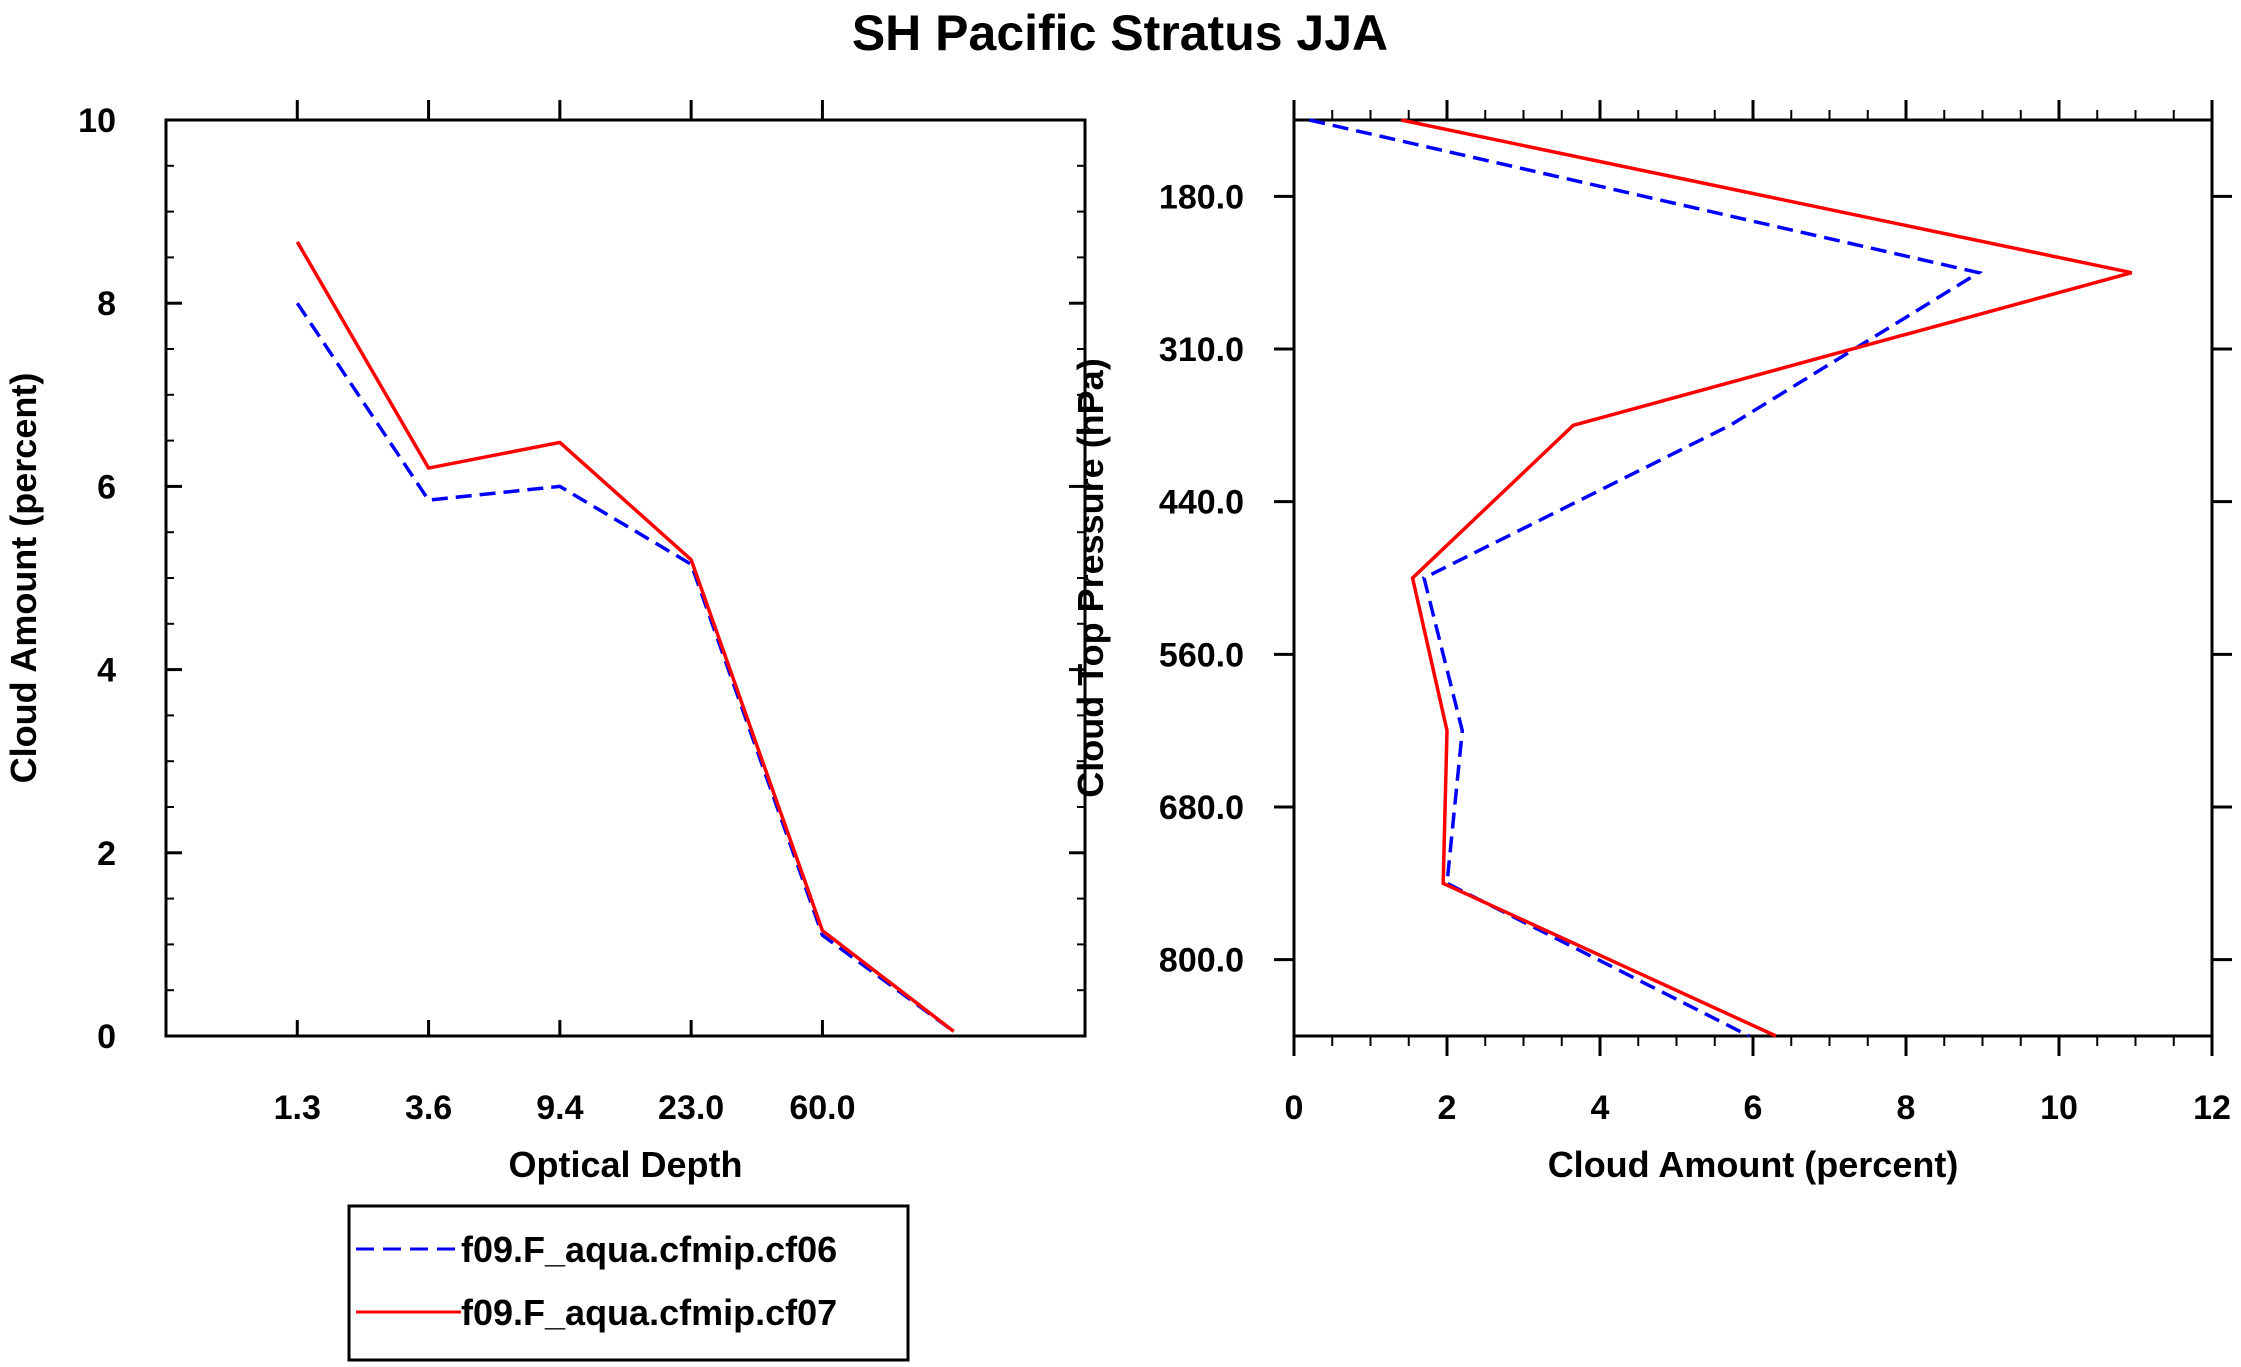 This screenshot has height=1367, width=2241. What do you see at coordinates (625, 1164) in the screenshot?
I see `left-x-axis-label: Optical Depth` at bounding box center [625, 1164].